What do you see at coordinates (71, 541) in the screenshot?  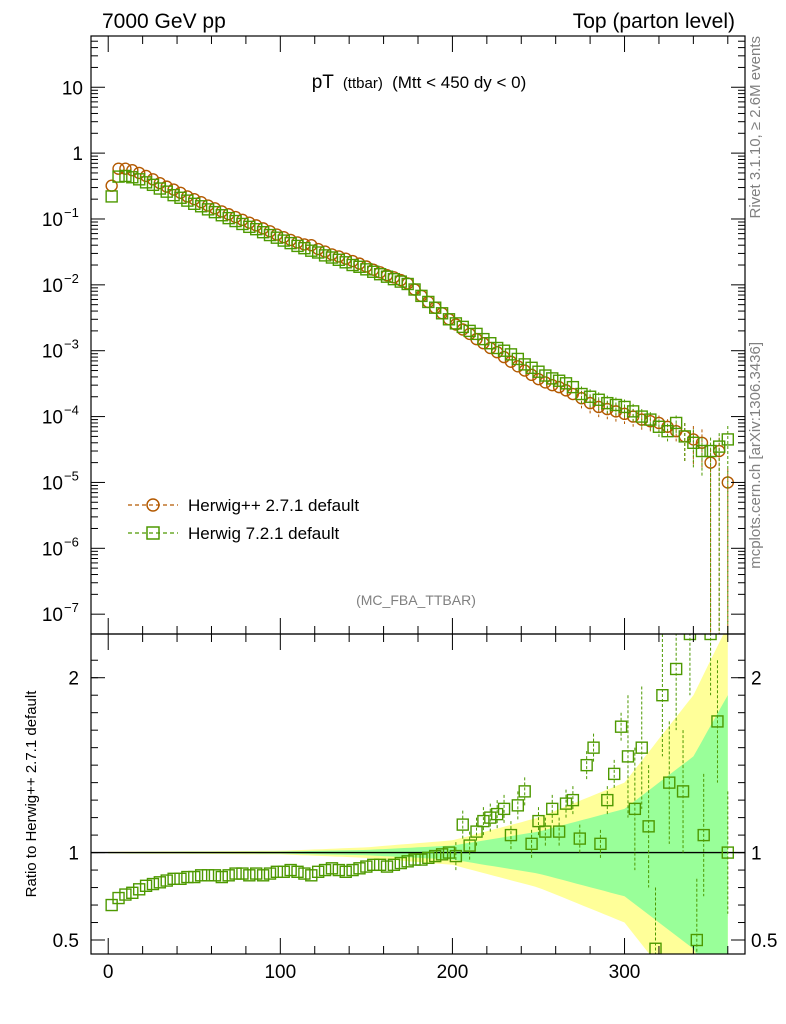 I see `main-ytick-exp-7: −6` at bounding box center [71, 541].